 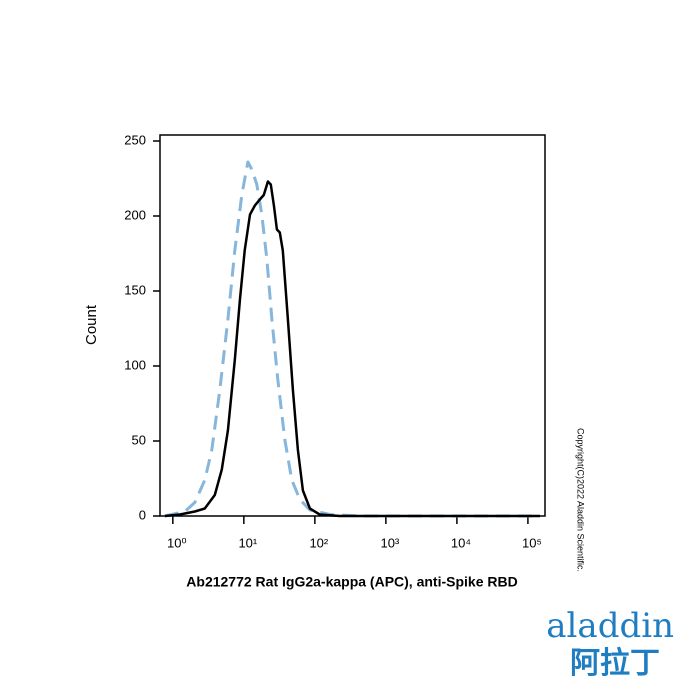 I want to click on x-tick-label: 10³, so click(x=389, y=542).